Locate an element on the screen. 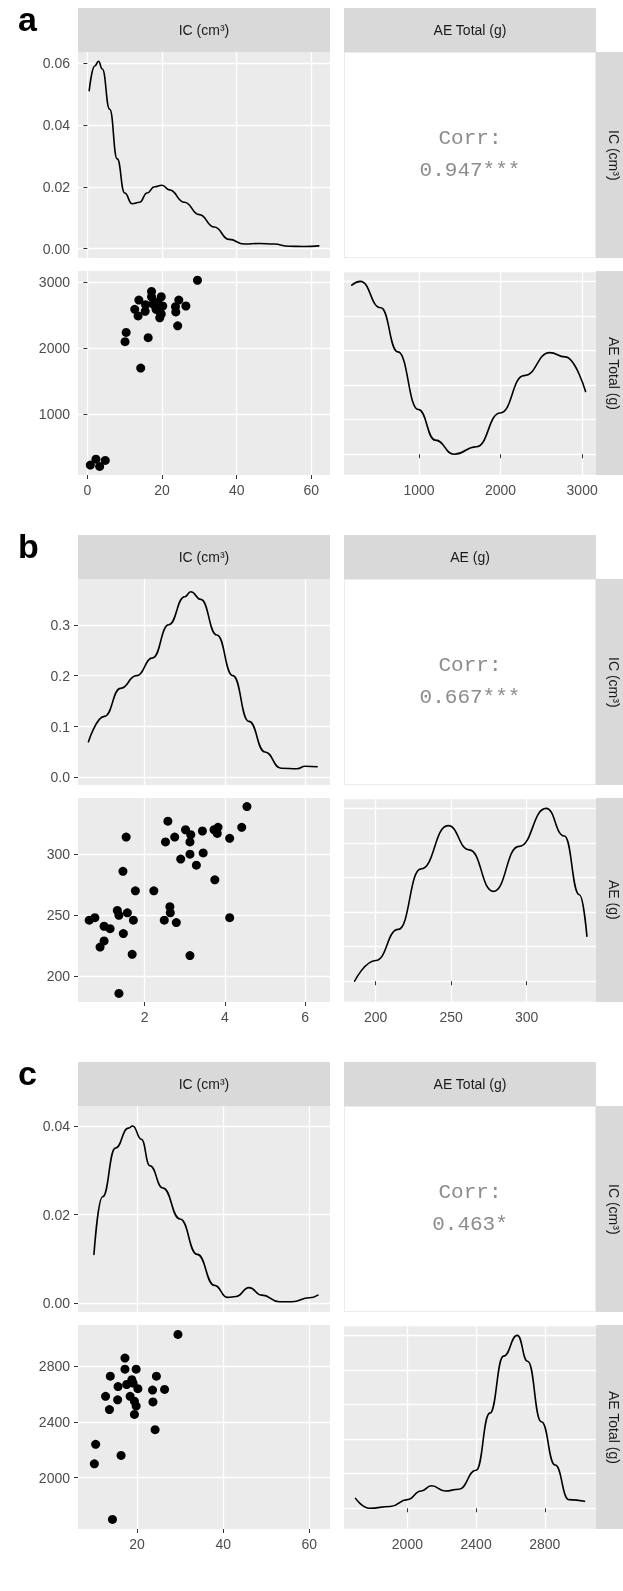 The width and height of the screenshot is (623, 1591). text: 0.947*** is located at coordinates (470, 171).